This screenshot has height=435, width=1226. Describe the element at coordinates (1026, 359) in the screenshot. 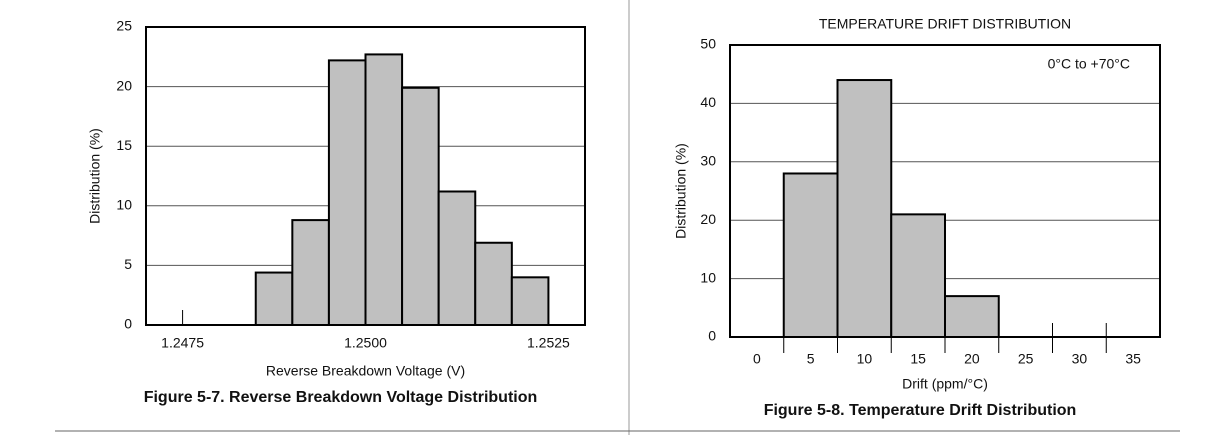

I see `x-tick-label: 25` at that location.